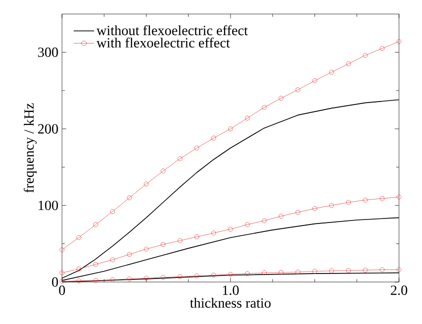 This screenshot has height=324, width=422. Describe the element at coordinates (62, 290) in the screenshot. I see `x-tick-label: 0` at that location.